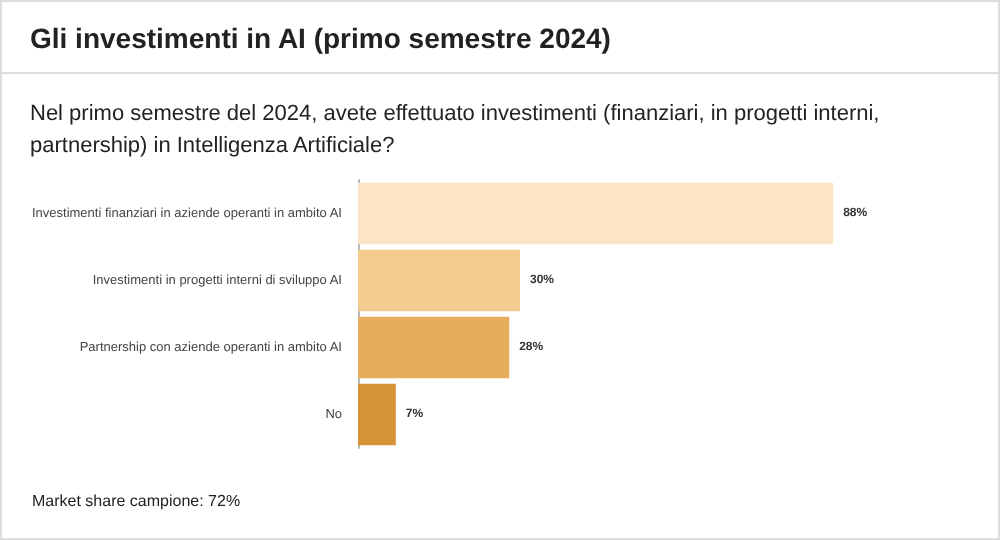  I want to click on chart-title: Gli investimenti in AI (primo semestre 2024), so click(320, 38).